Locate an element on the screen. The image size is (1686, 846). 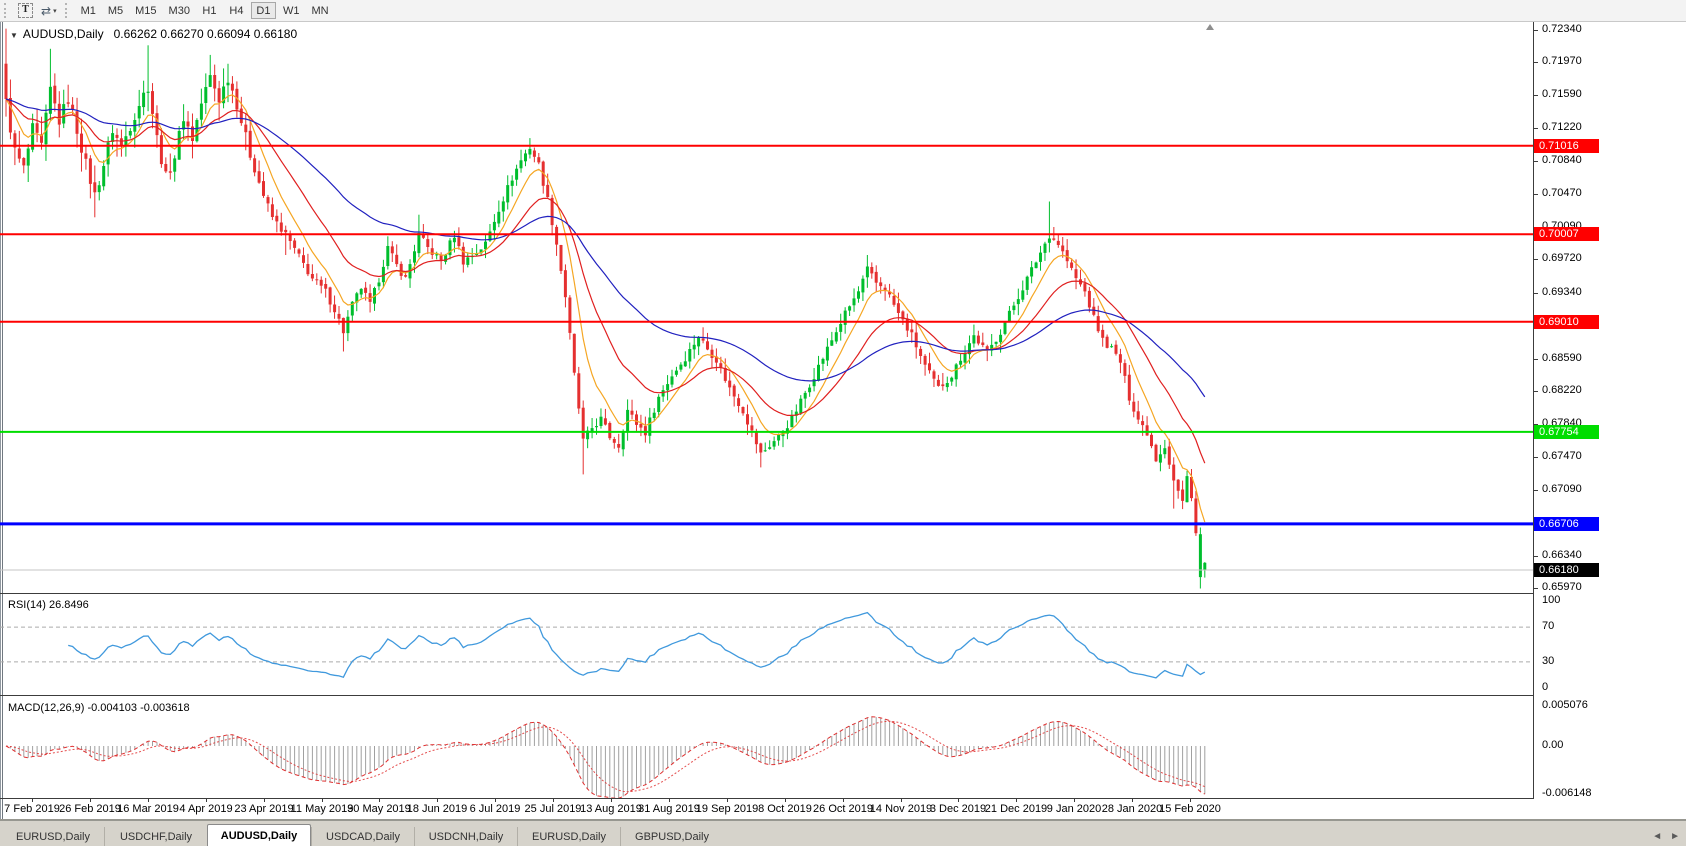
text-tool-icon: T is located at coordinates (25, 10).